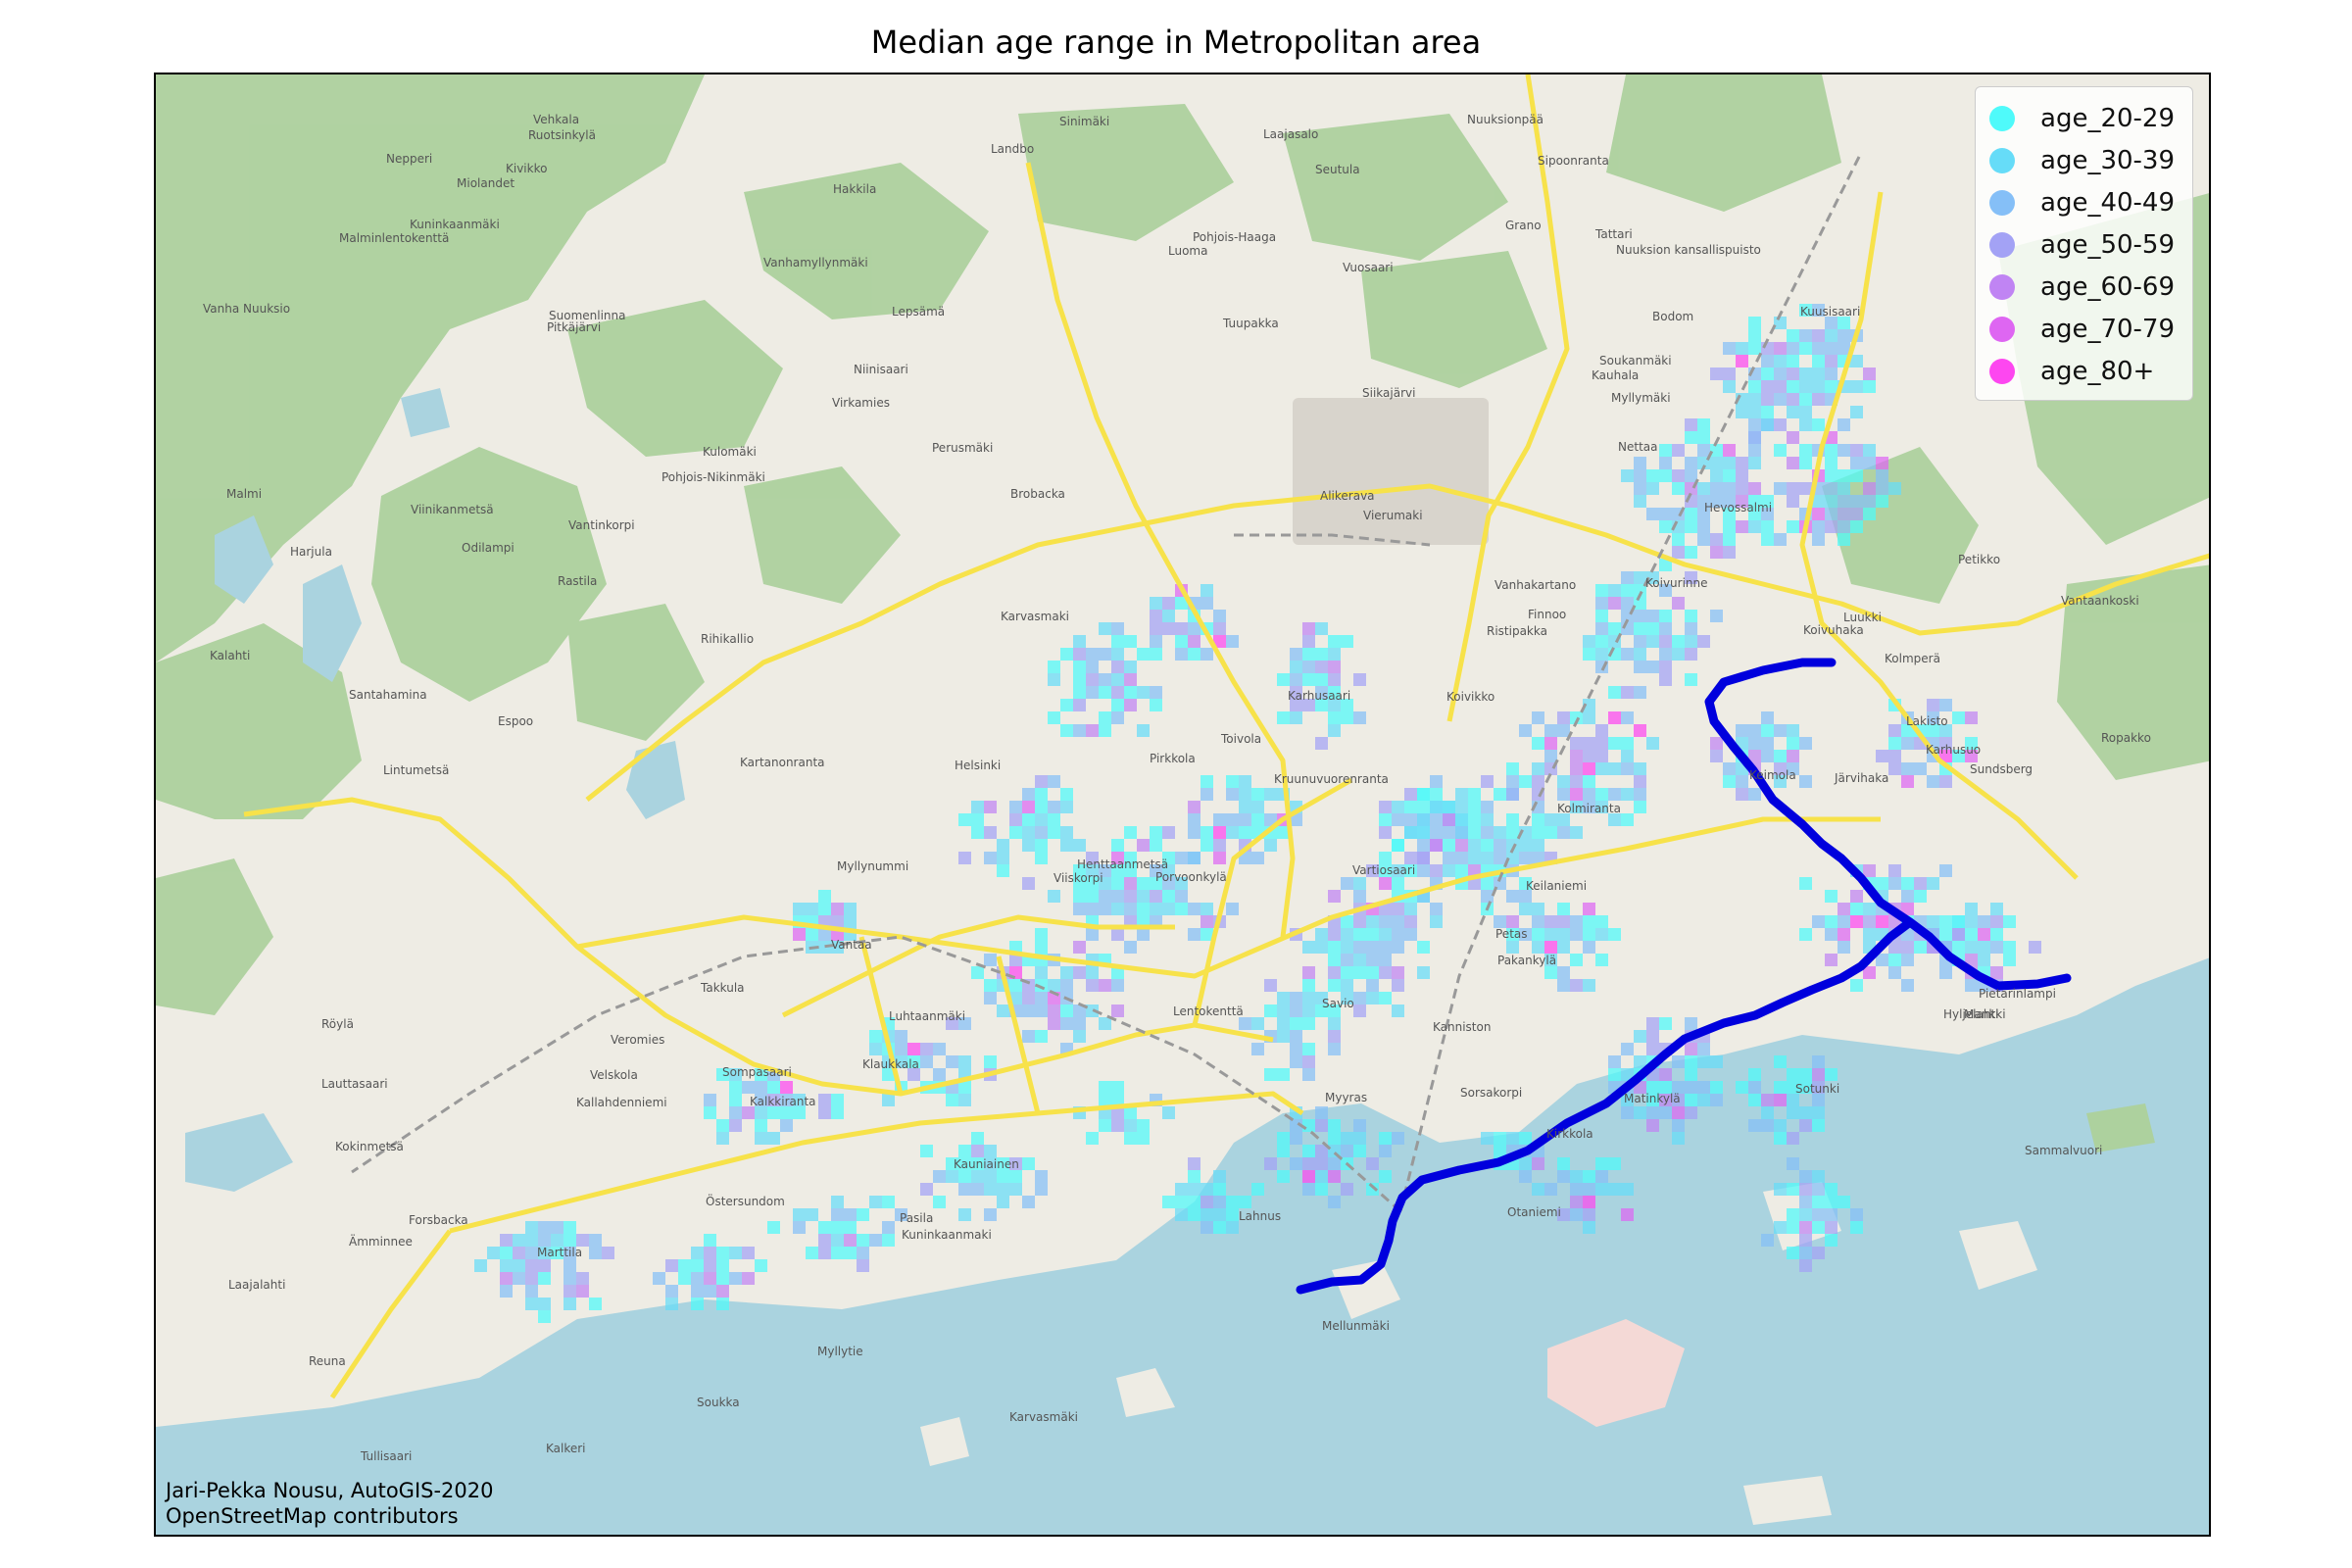 The width and height of the screenshot is (2352, 1568). I want to click on legend-marker-icon, so click(2002, 371).